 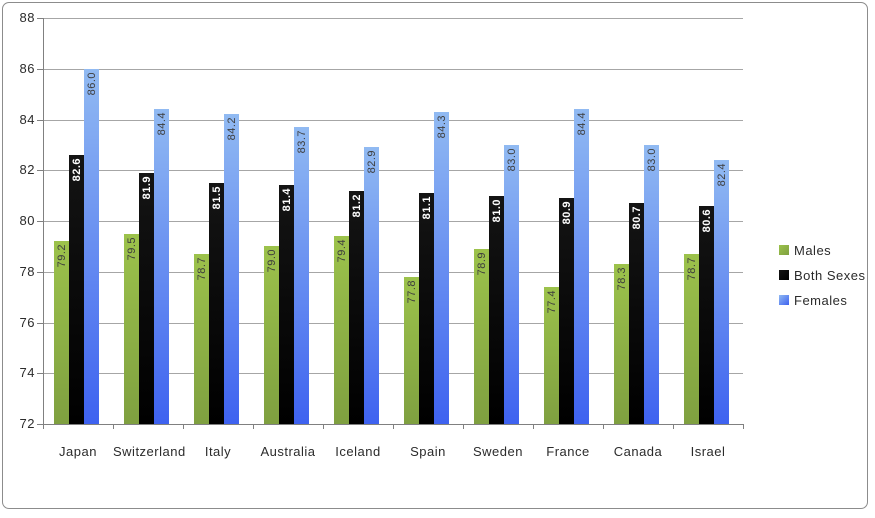 I want to click on y-axis-tick-label: 82, so click(x=27, y=170).